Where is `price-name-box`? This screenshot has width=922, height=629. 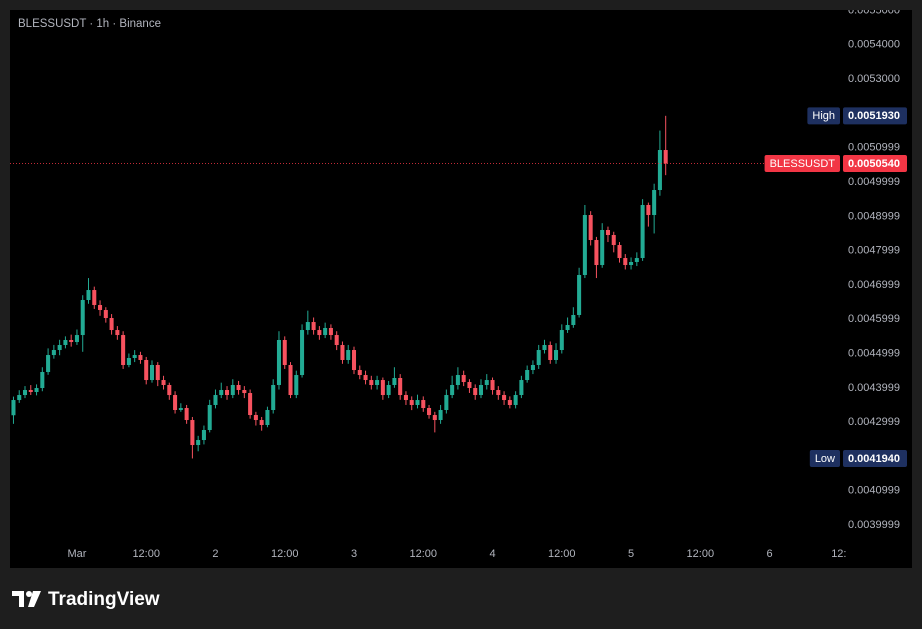
price-name-box is located at coordinates (802, 163).